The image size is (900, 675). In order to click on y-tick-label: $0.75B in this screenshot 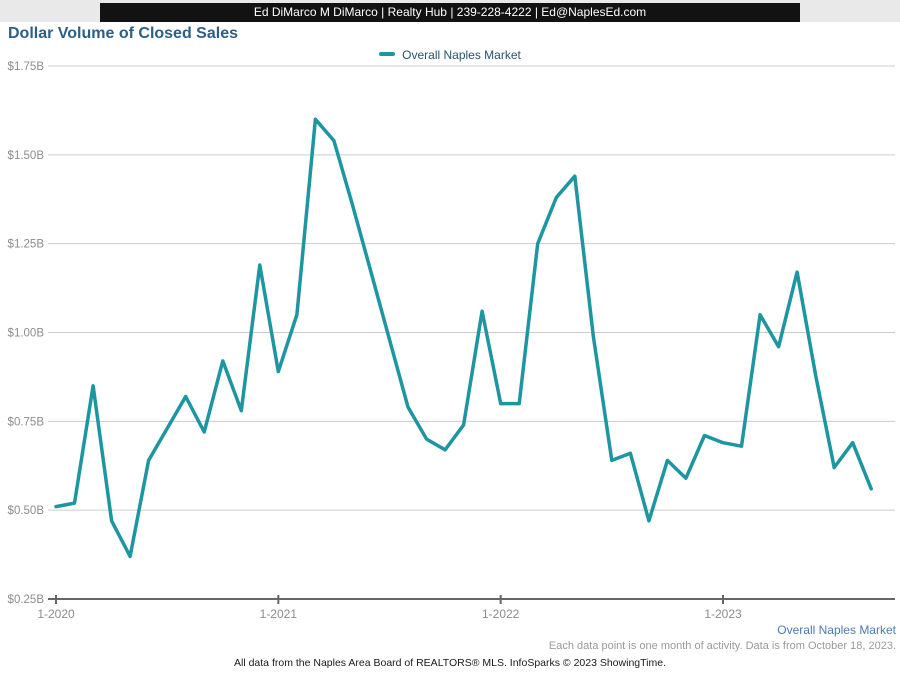, I will do `click(26, 422)`.